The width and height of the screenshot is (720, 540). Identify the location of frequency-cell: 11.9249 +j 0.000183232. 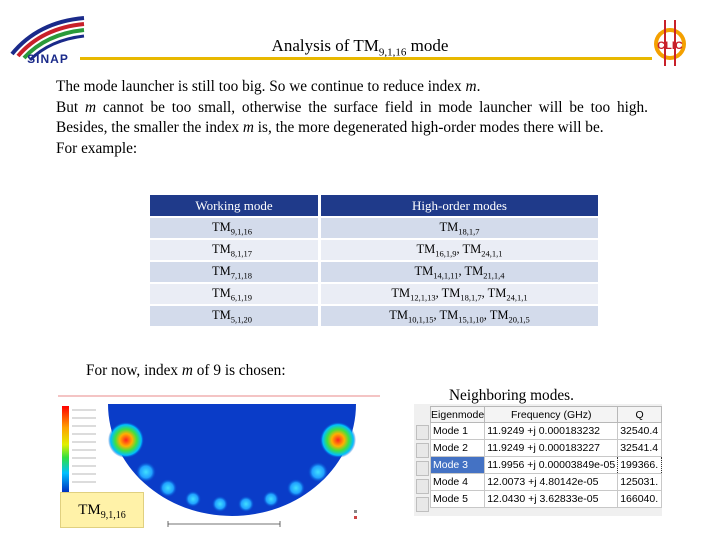
(551, 431).